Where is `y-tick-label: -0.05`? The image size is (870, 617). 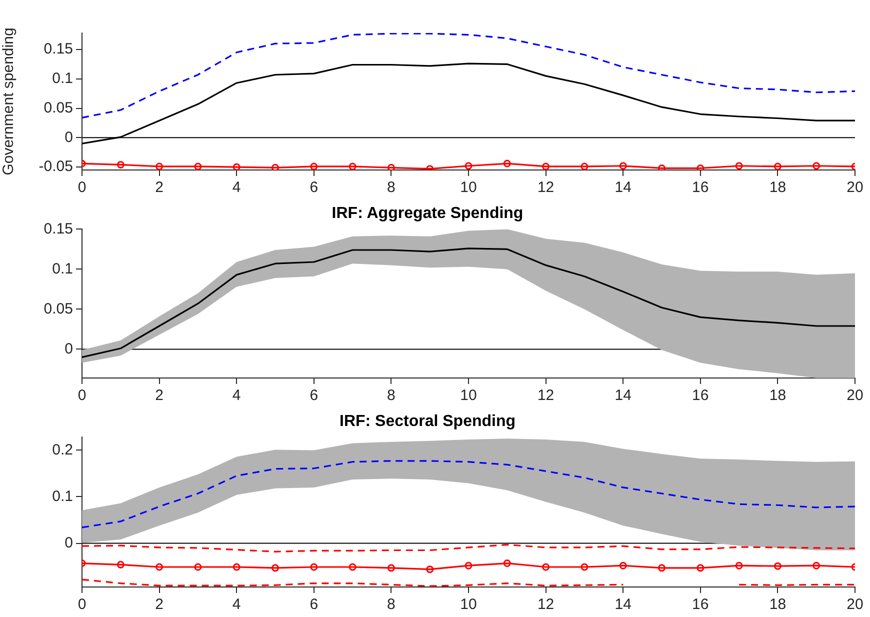 y-tick-label: -0.05 is located at coordinates (55, 167).